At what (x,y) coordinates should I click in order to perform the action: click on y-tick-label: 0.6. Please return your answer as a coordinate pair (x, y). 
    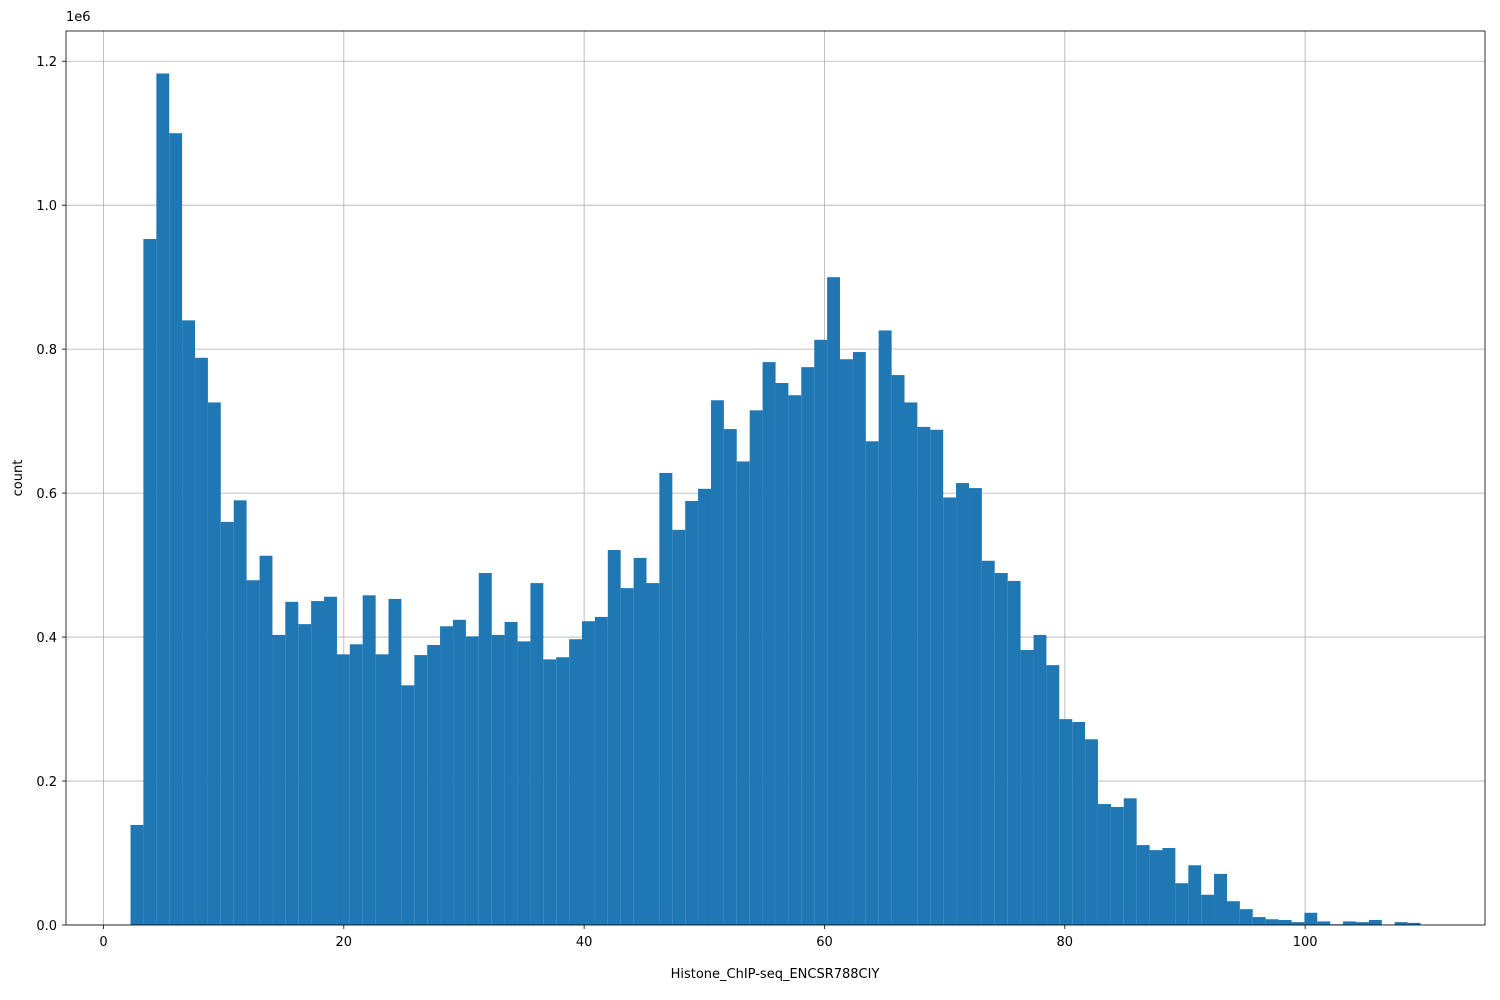
    Looking at the image, I should click on (46, 494).